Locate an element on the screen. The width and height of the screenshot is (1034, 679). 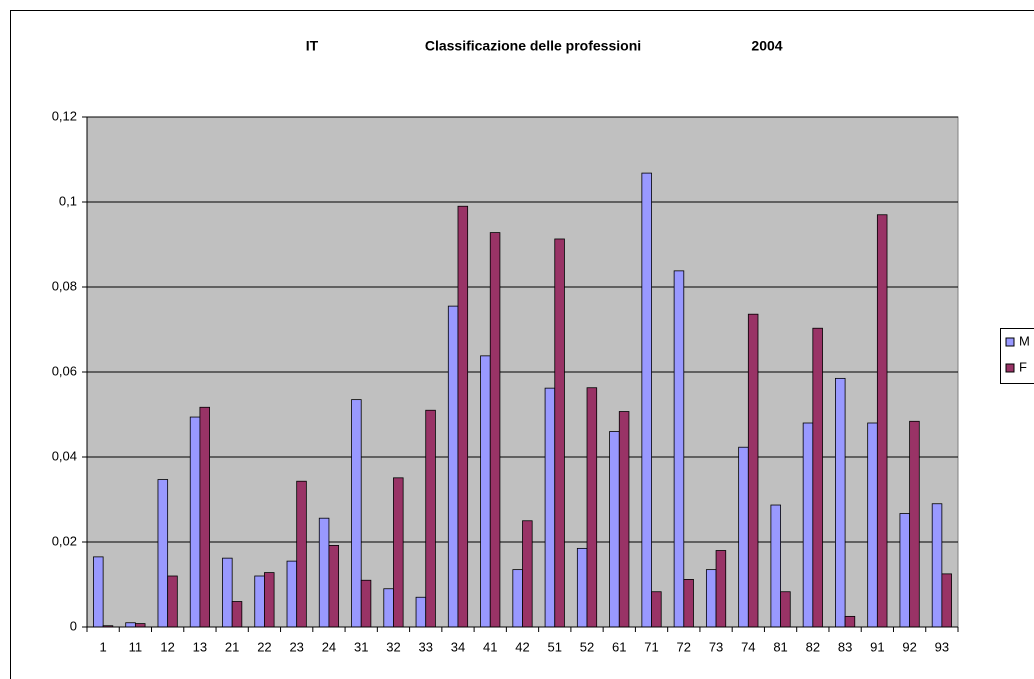
x-tick-label: 23 is located at coordinates (296, 646).